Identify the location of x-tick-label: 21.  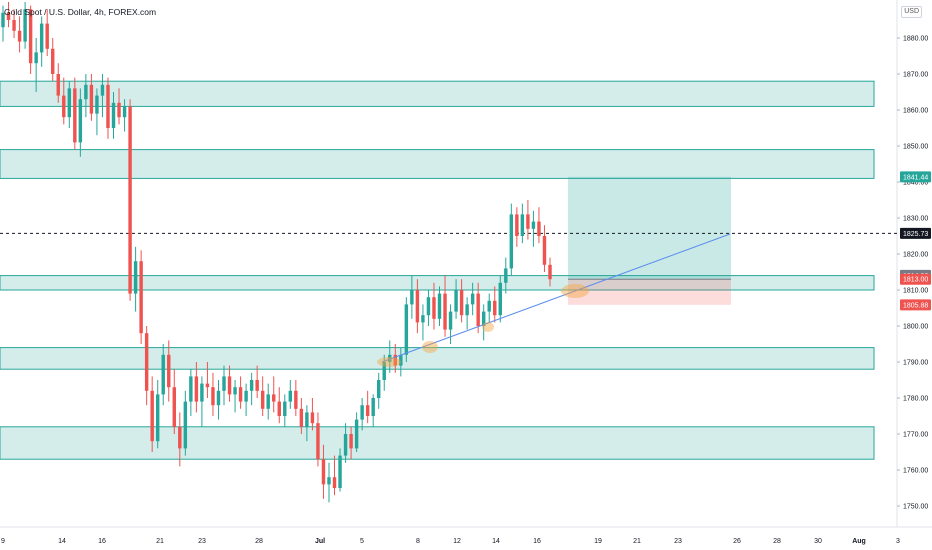
(637, 541).